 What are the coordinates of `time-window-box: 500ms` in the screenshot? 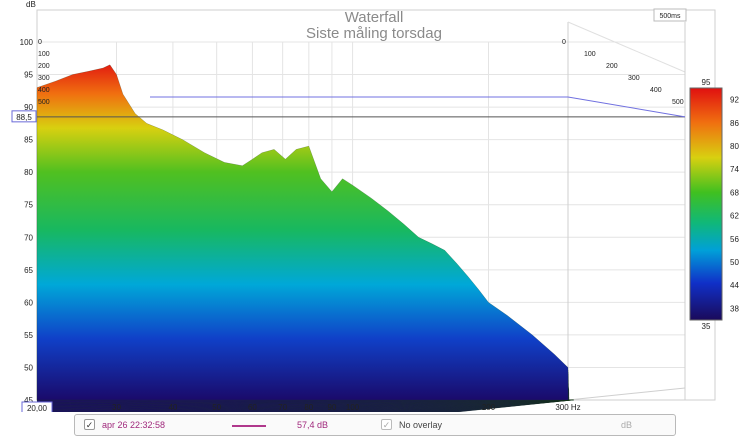 It's located at (670, 15).